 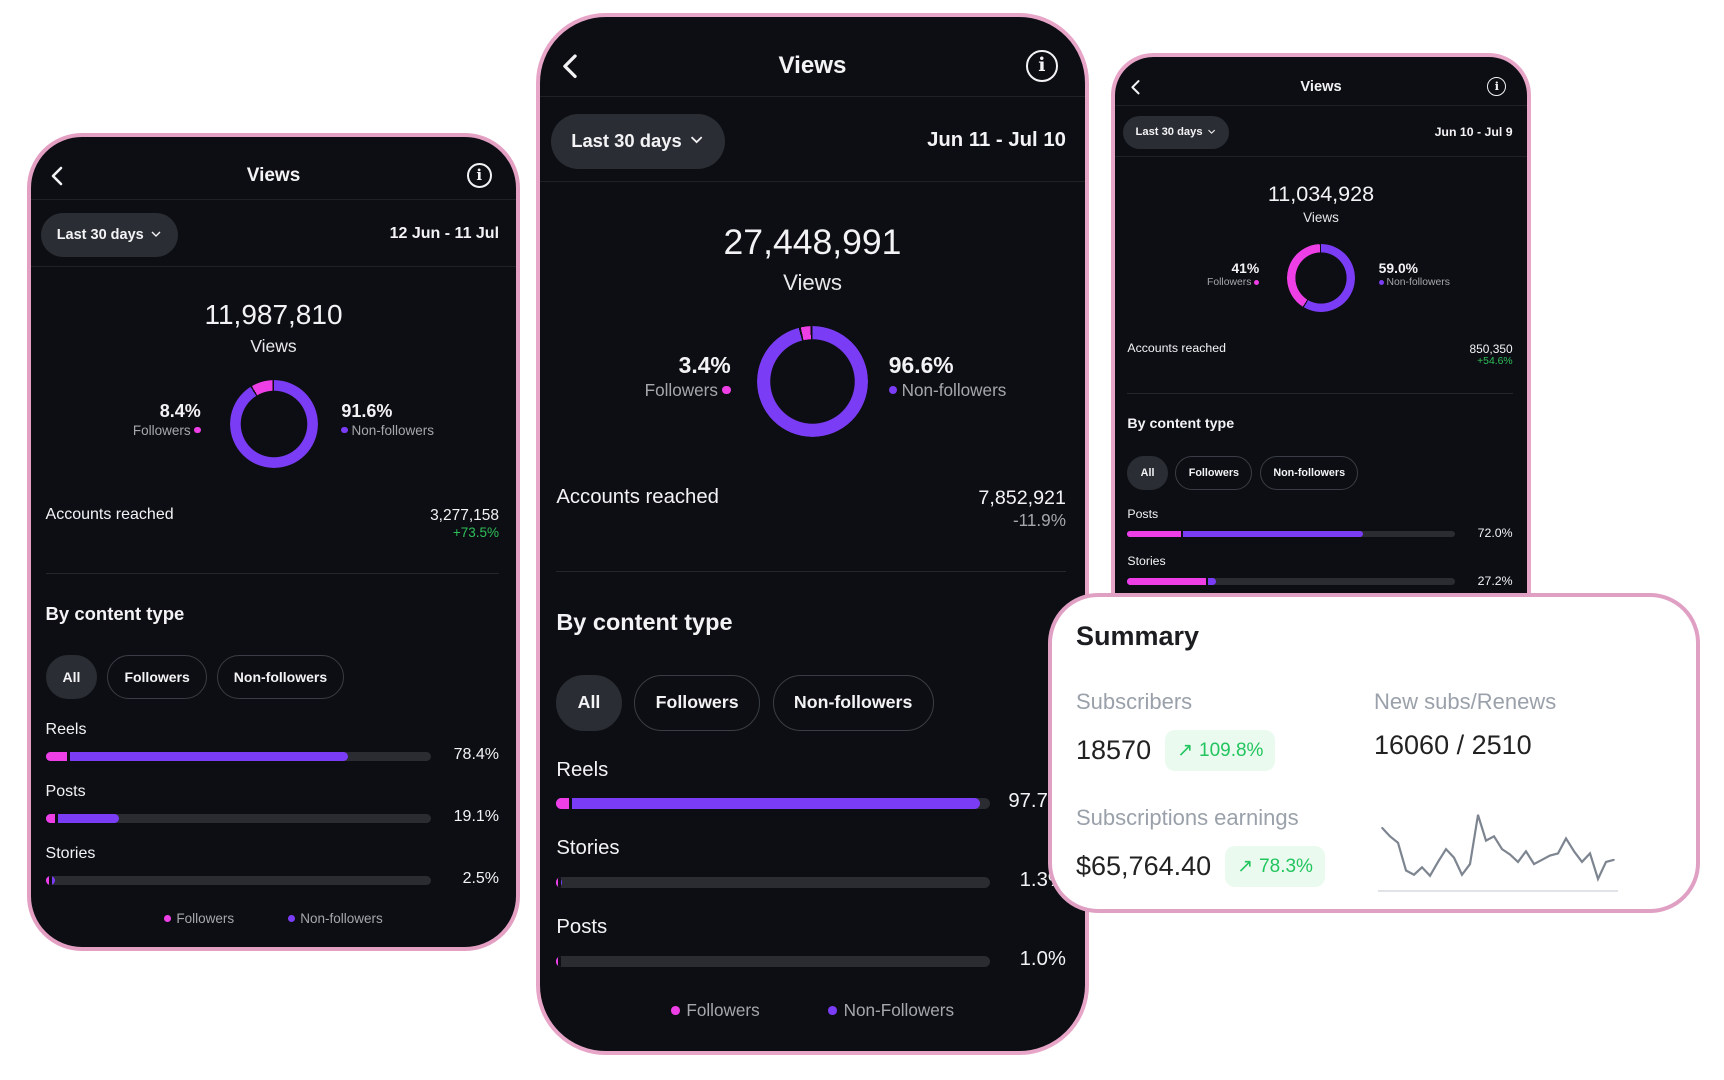 I want to click on filter-tab-label: All, so click(x=1147, y=472).